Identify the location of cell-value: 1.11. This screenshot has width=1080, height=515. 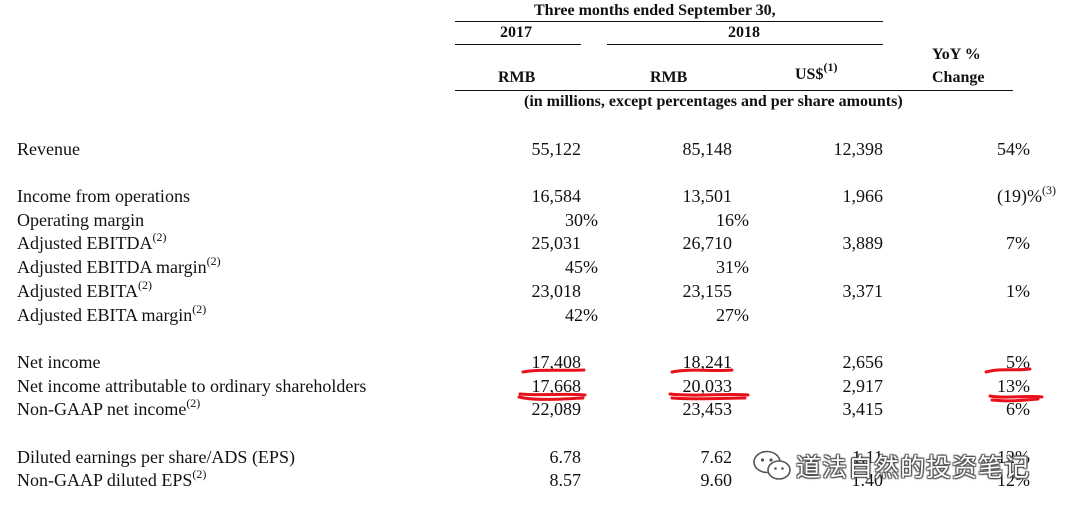
(867, 457).